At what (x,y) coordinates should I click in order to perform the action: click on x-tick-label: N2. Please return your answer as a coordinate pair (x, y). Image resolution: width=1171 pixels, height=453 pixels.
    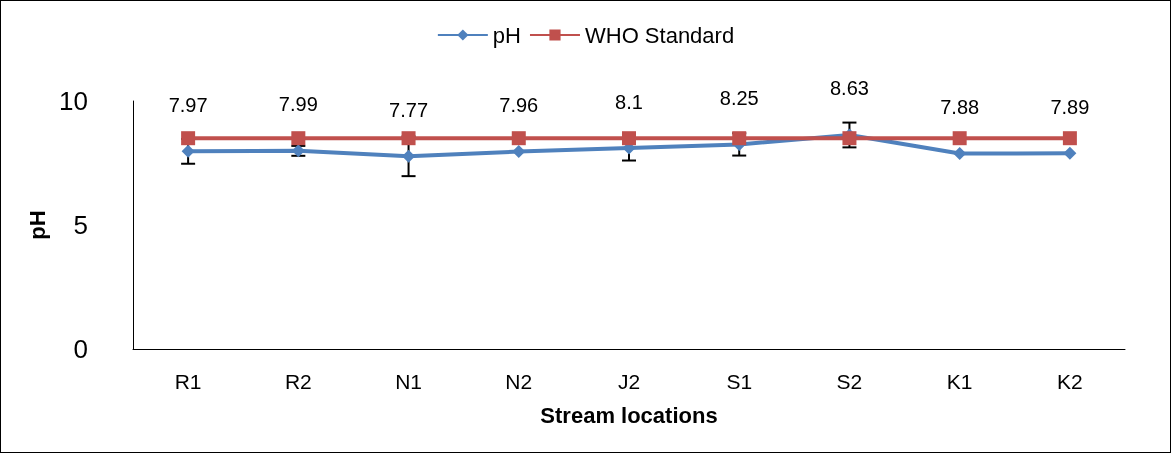
    Looking at the image, I should click on (519, 381).